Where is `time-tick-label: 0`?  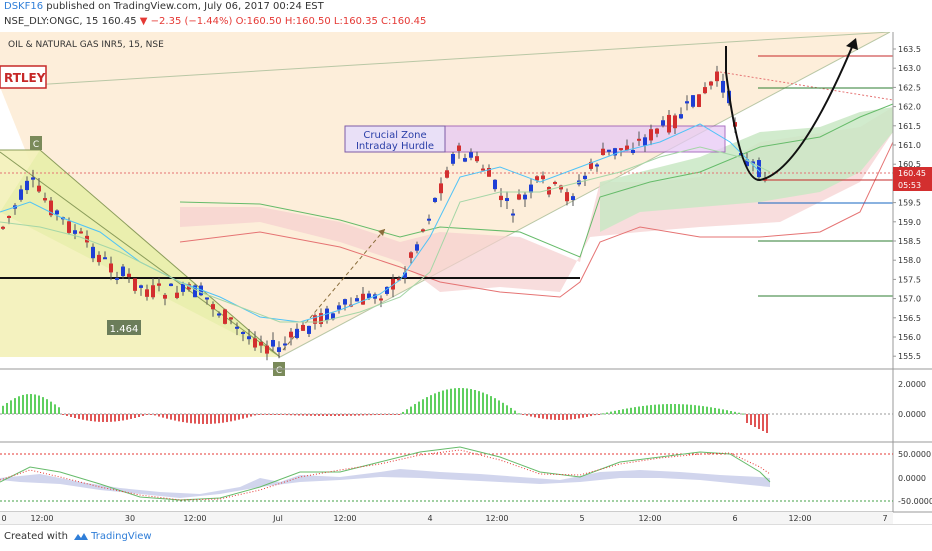 time-tick-label: 0 is located at coordinates (3, 518).